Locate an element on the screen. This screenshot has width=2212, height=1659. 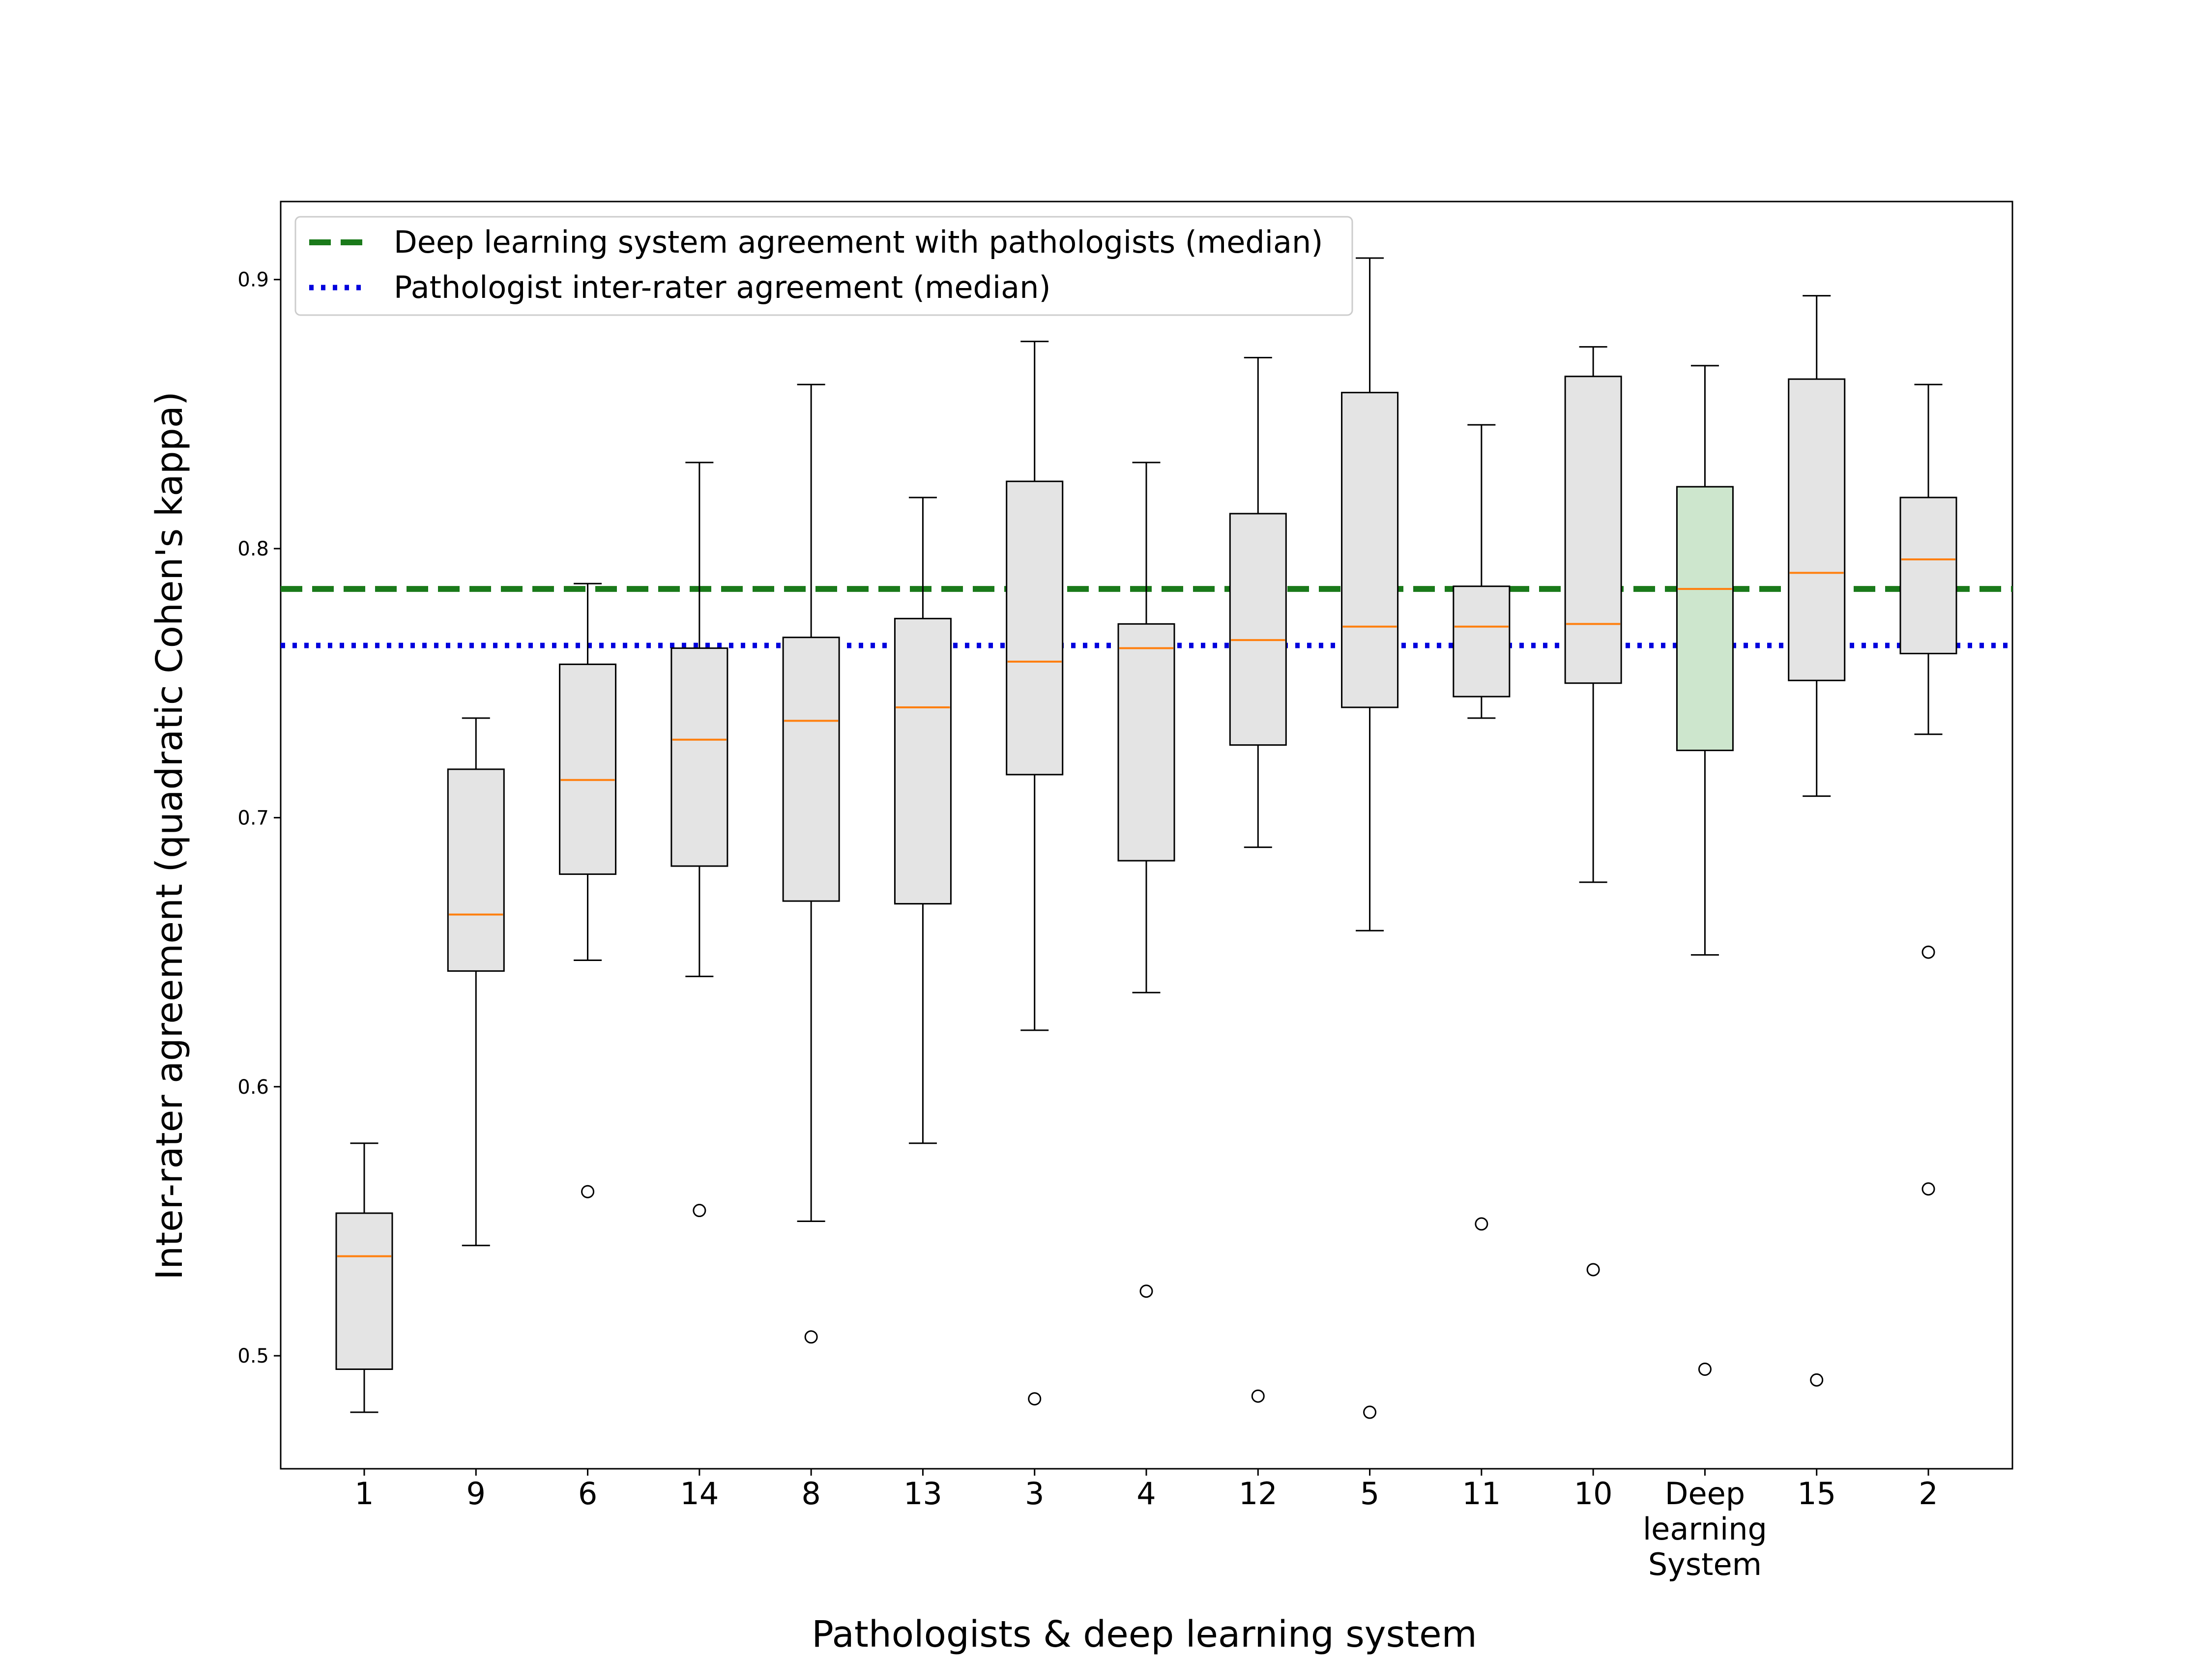
x-tick-label: 15 is located at coordinates (1817, 1494).